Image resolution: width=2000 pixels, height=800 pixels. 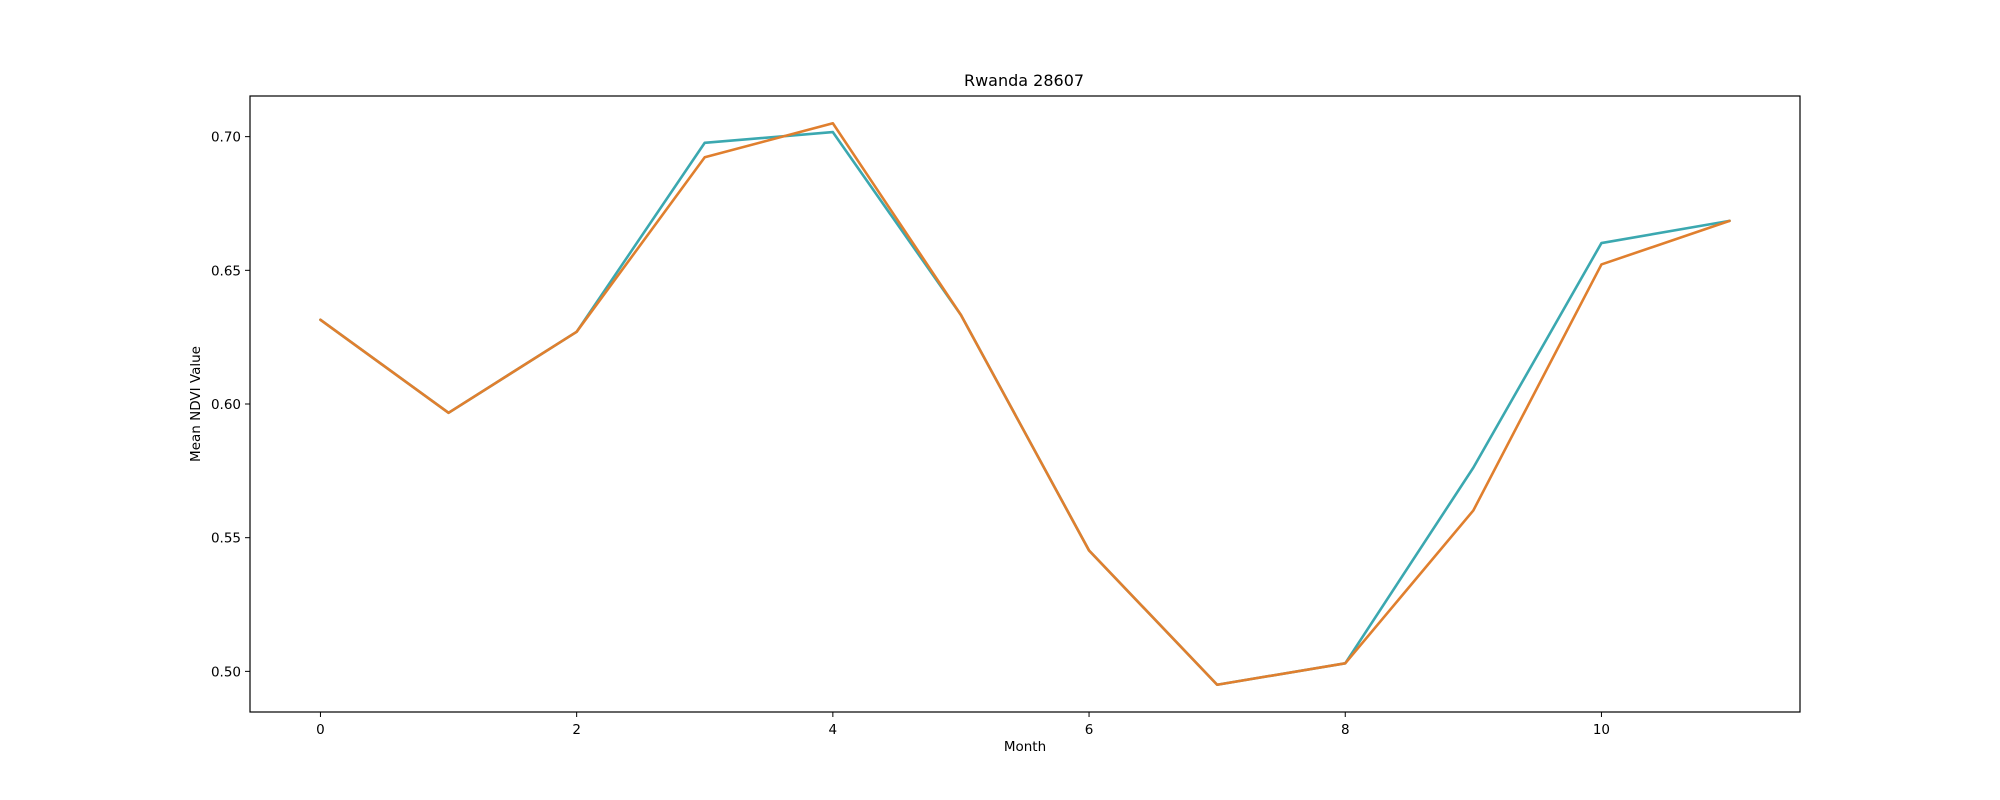 I want to click on y-tick-label: 0.65, so click(x=226, y=271).